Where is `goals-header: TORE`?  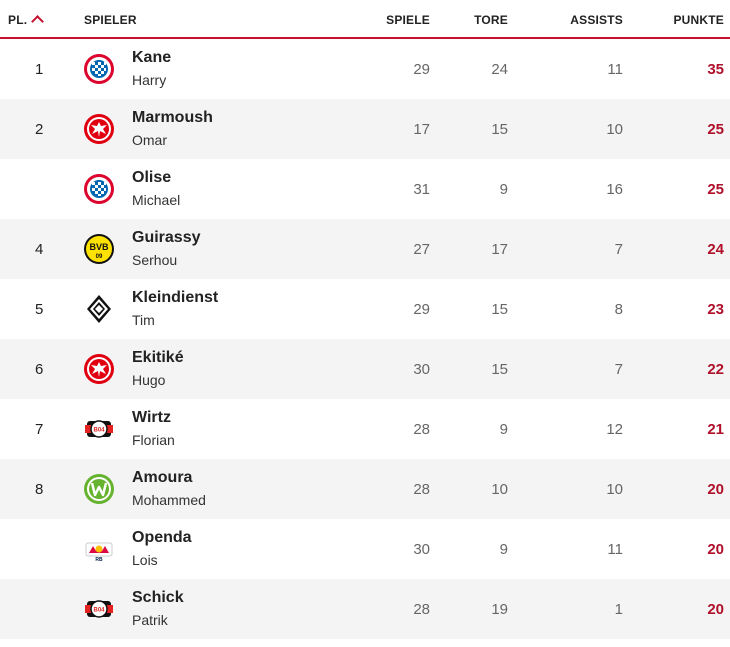
goals-header: TORE is located at coordinates (491, 20).